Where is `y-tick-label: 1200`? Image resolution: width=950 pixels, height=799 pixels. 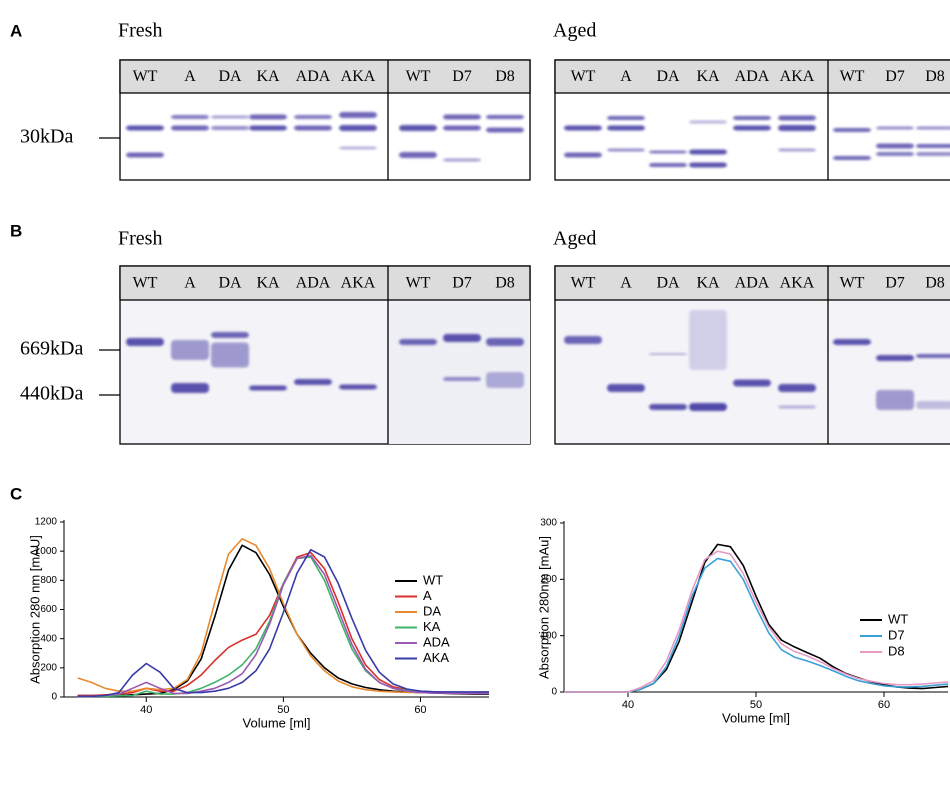
y-tick-label: 1200 is located at coordinates (46, 522).